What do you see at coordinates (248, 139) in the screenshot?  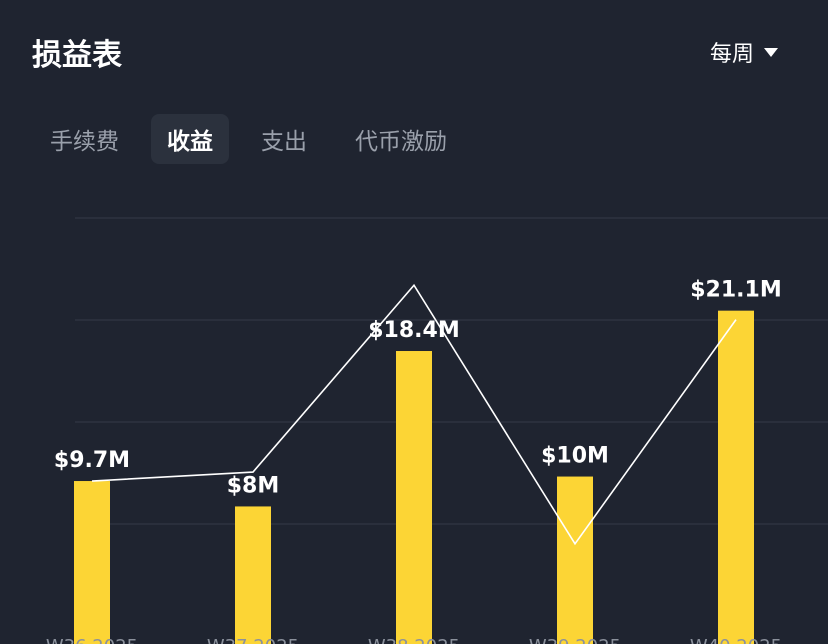 I see `tab-bar: 手续费 收益 支出 代币激励` at bounding box center [248, 139].